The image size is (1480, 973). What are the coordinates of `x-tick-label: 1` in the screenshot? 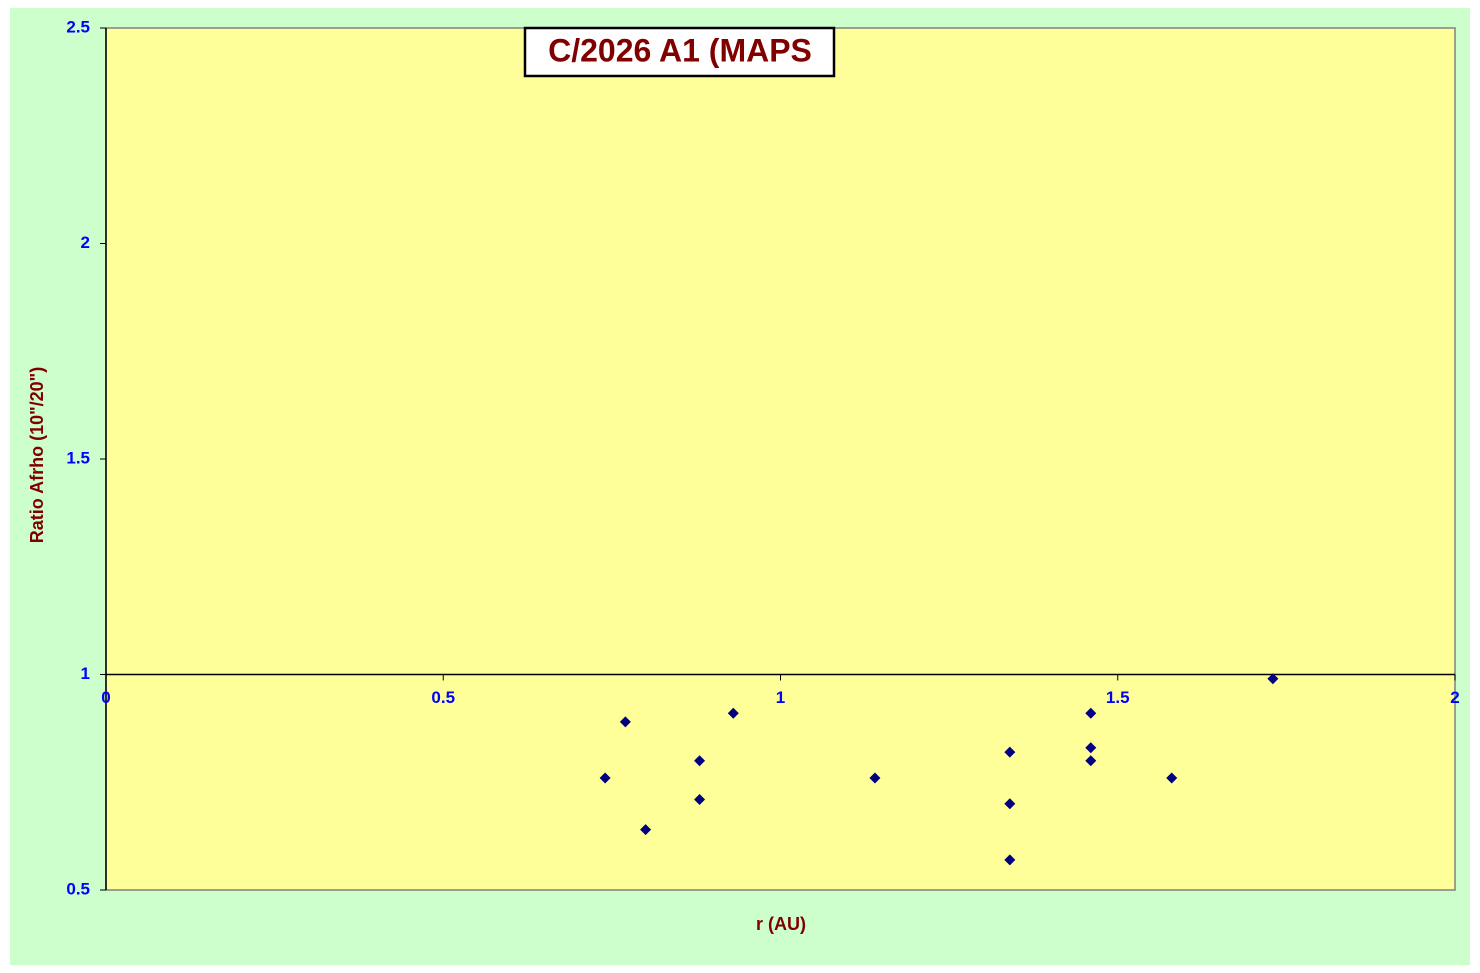 It's located at (780, 697).